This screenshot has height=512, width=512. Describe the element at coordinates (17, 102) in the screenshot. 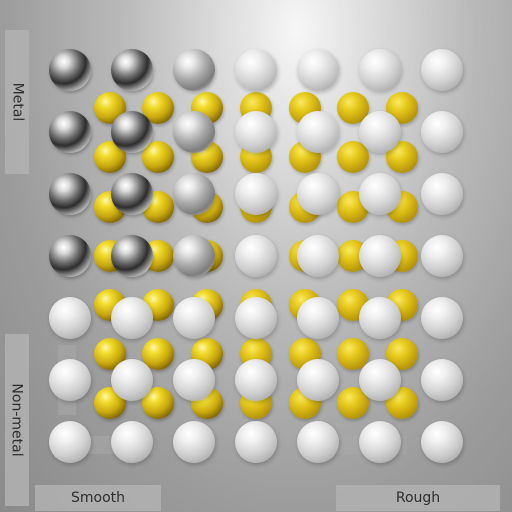

I see `metal-label: Metal` at that location.